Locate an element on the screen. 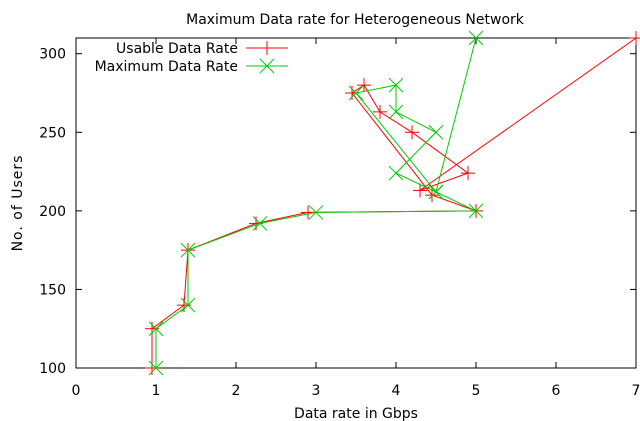 The width and height of the screenshot is (640, 421). x-tick-label: 0 is located at coordinates (76, 391).